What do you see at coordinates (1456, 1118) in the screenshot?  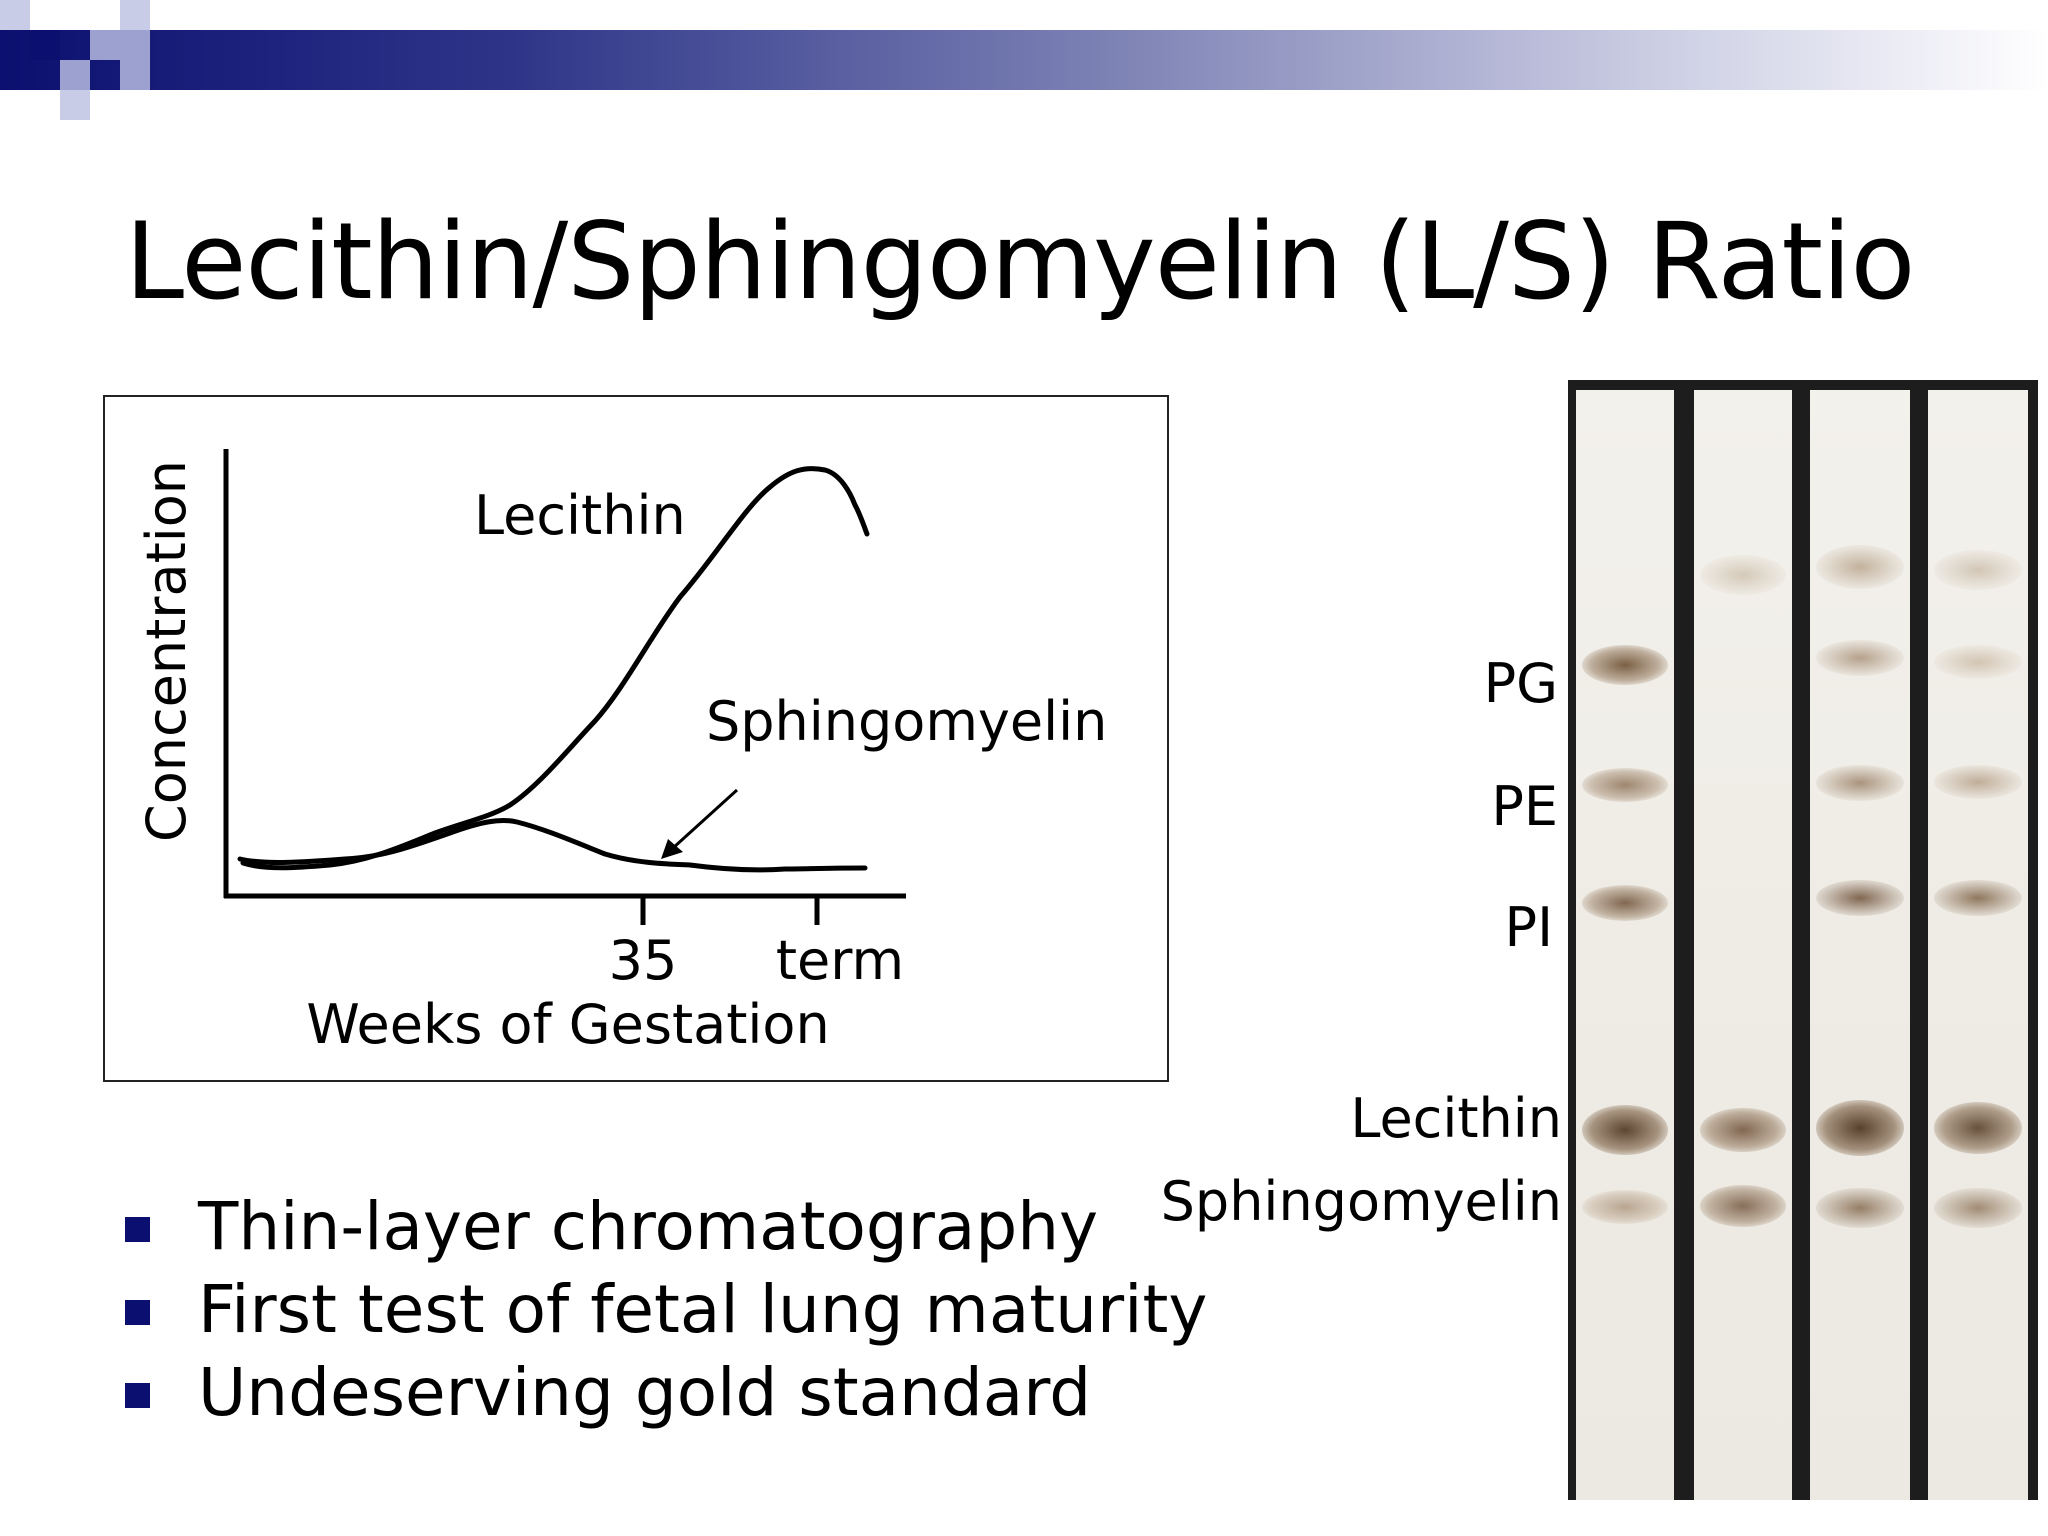 I see `tlc-label-lecithin: Lecithin` at bounding box center [1456, 1118].